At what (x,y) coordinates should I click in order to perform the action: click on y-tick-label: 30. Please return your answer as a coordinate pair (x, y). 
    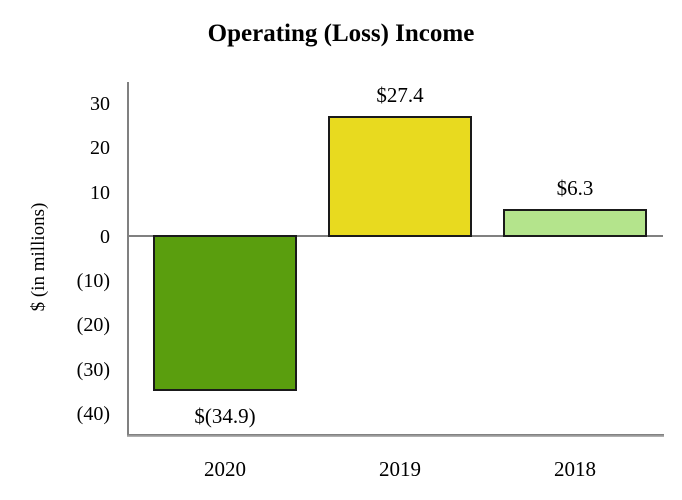
    Looking at the image, I should click on (100, 104).